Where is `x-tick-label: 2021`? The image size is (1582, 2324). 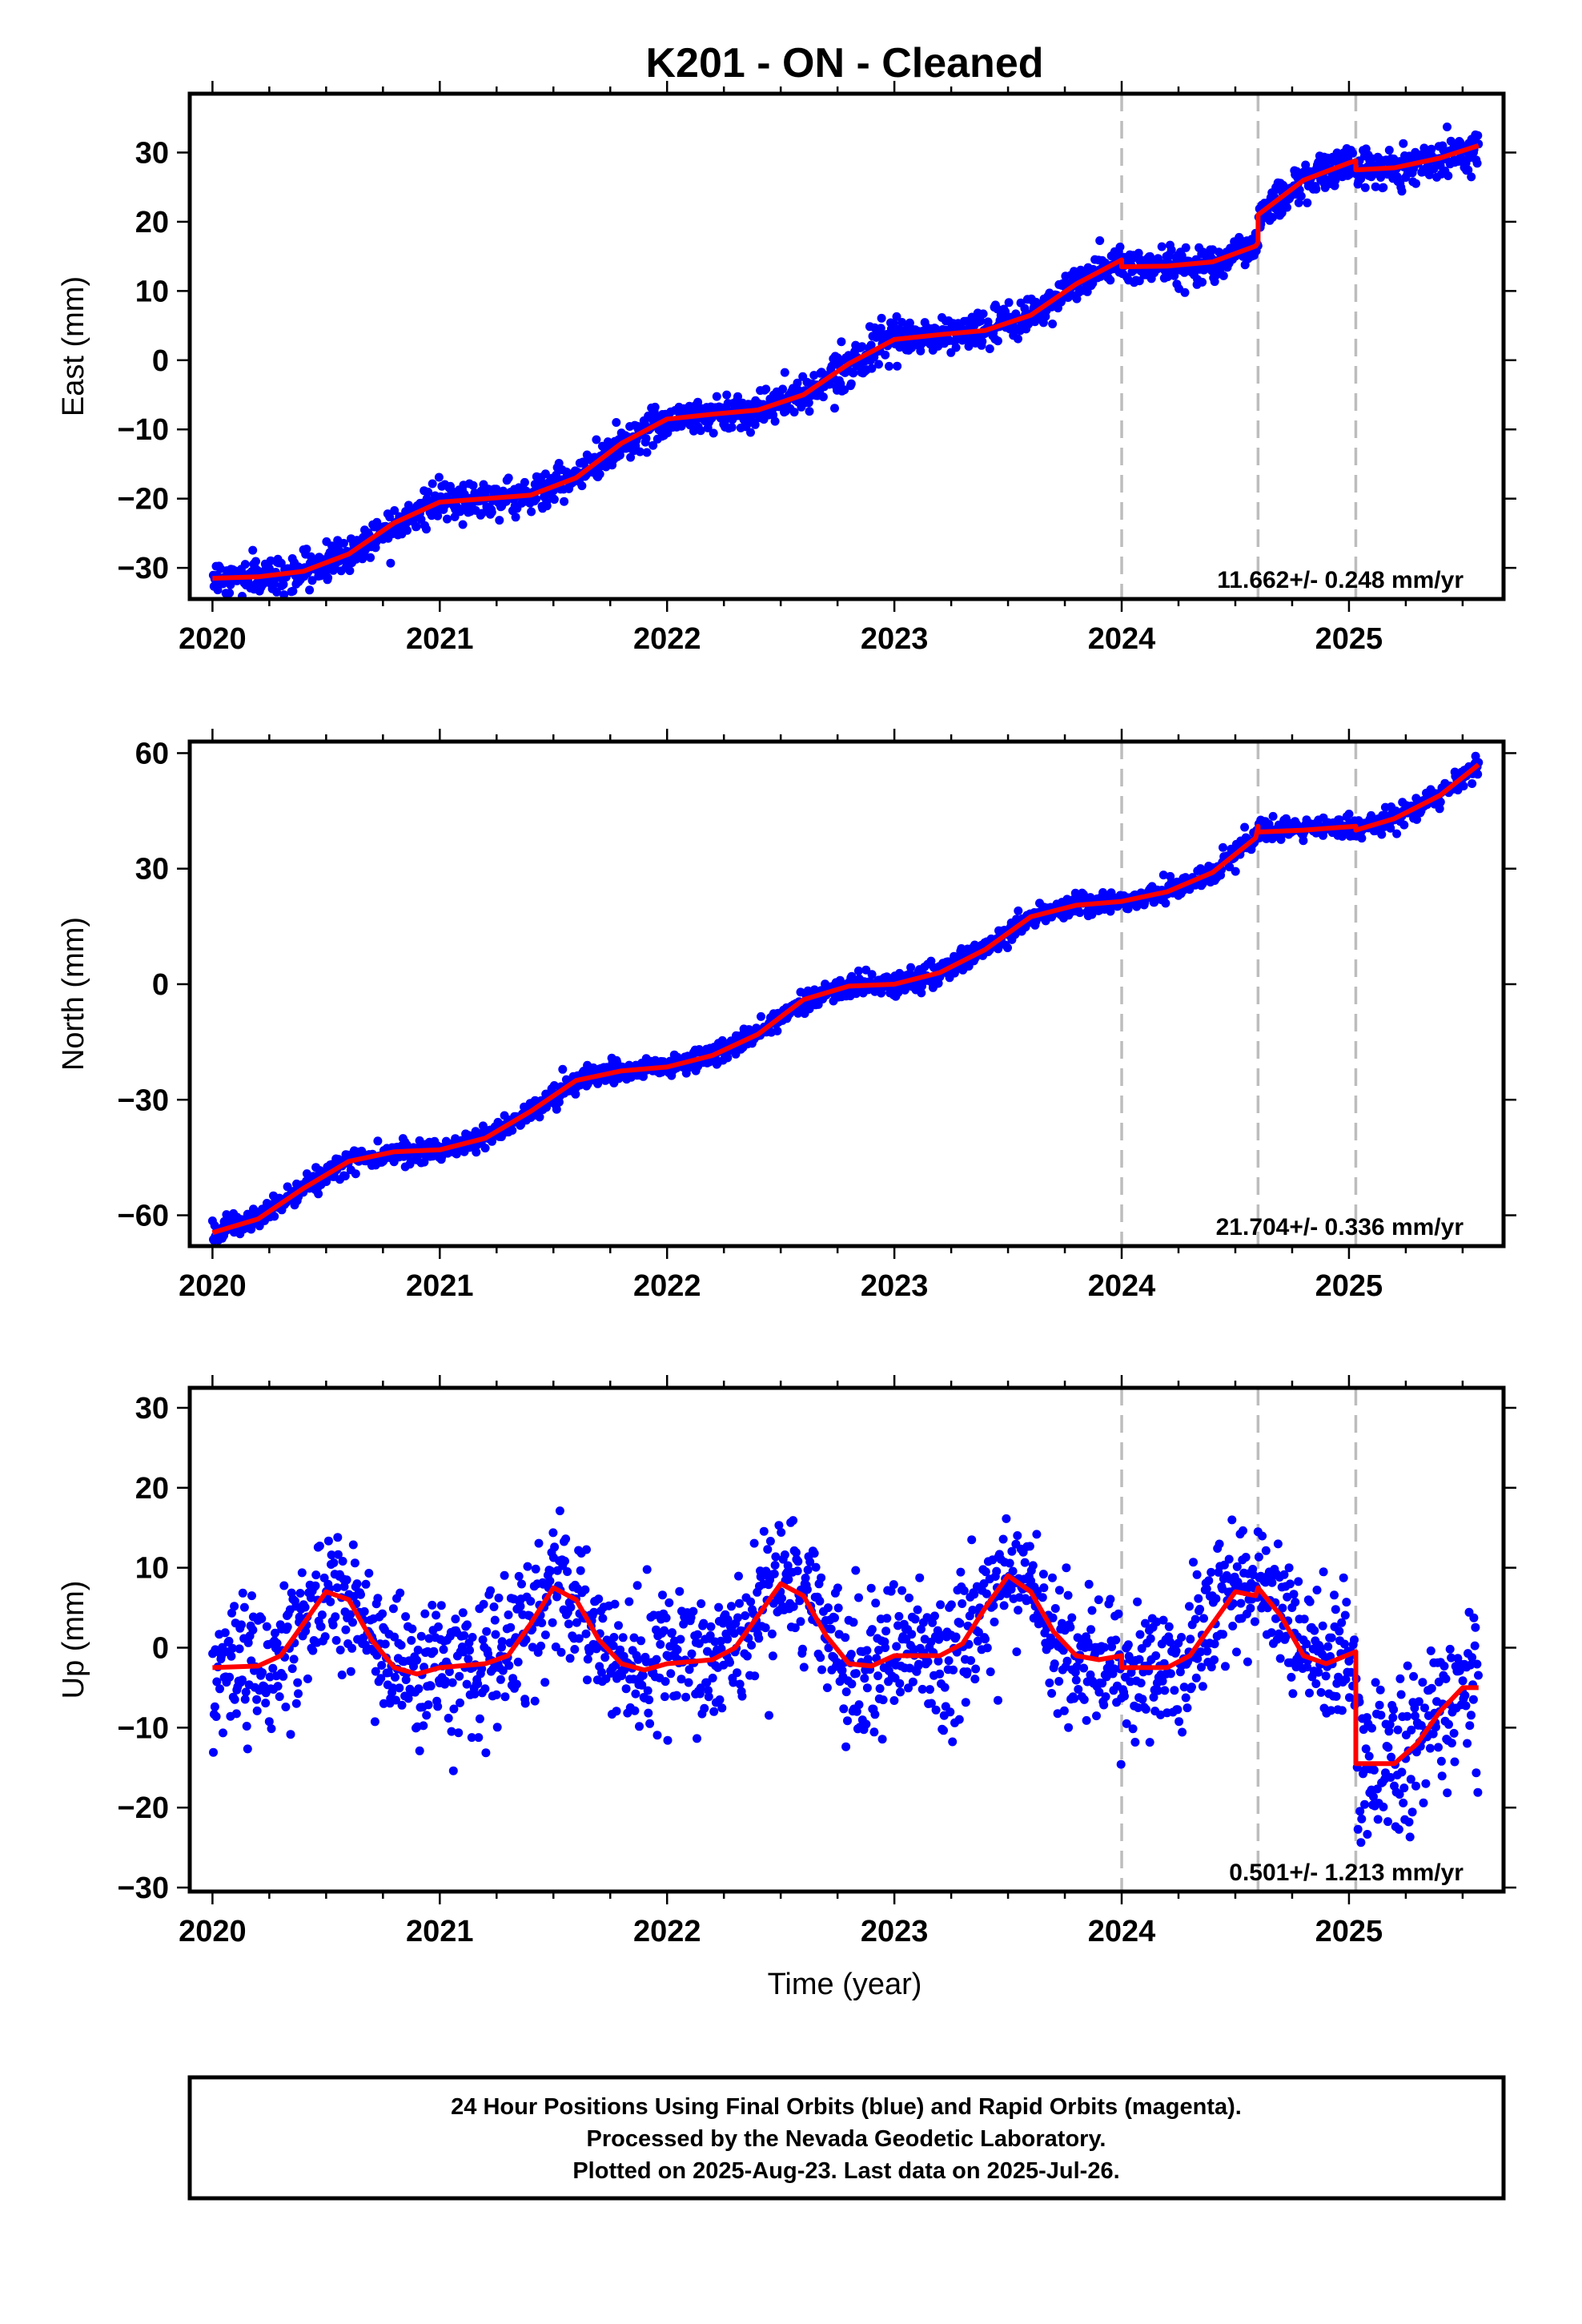
x-tick-label: 2021 is located at coordinates (440, 639).